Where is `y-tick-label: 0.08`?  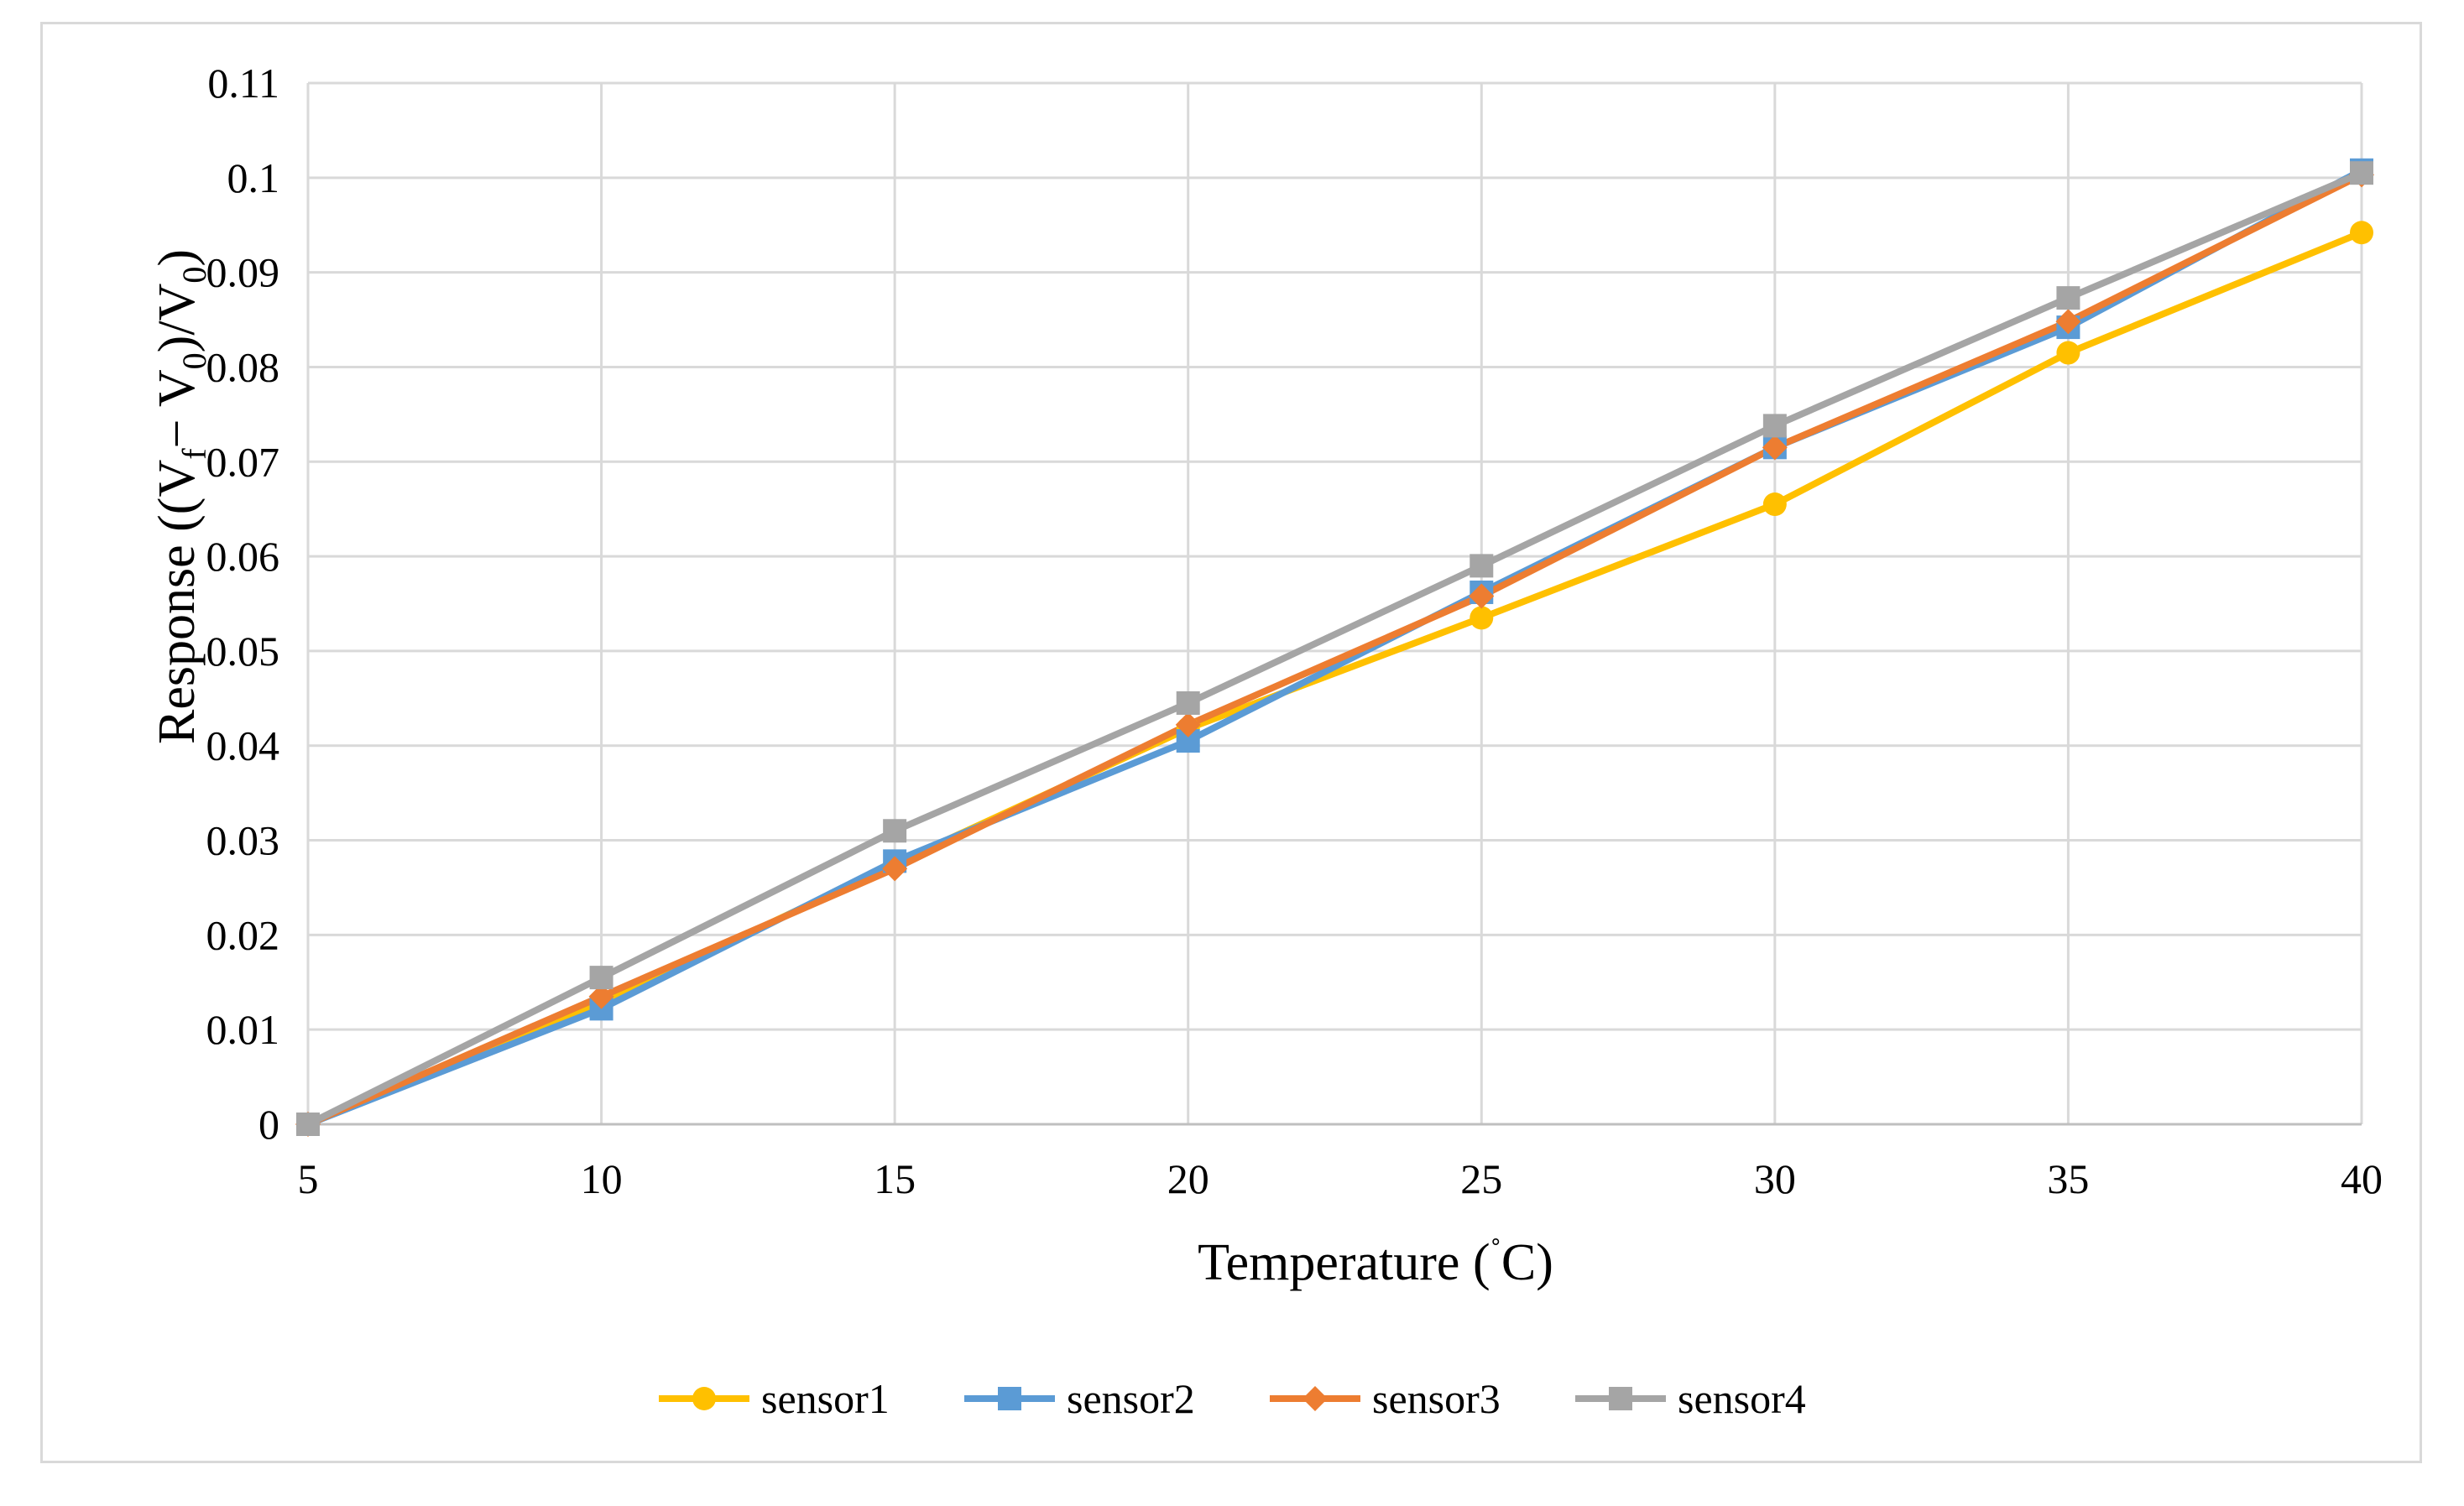
y-tick-label: 0.08 is located at coordinates (243, 366).